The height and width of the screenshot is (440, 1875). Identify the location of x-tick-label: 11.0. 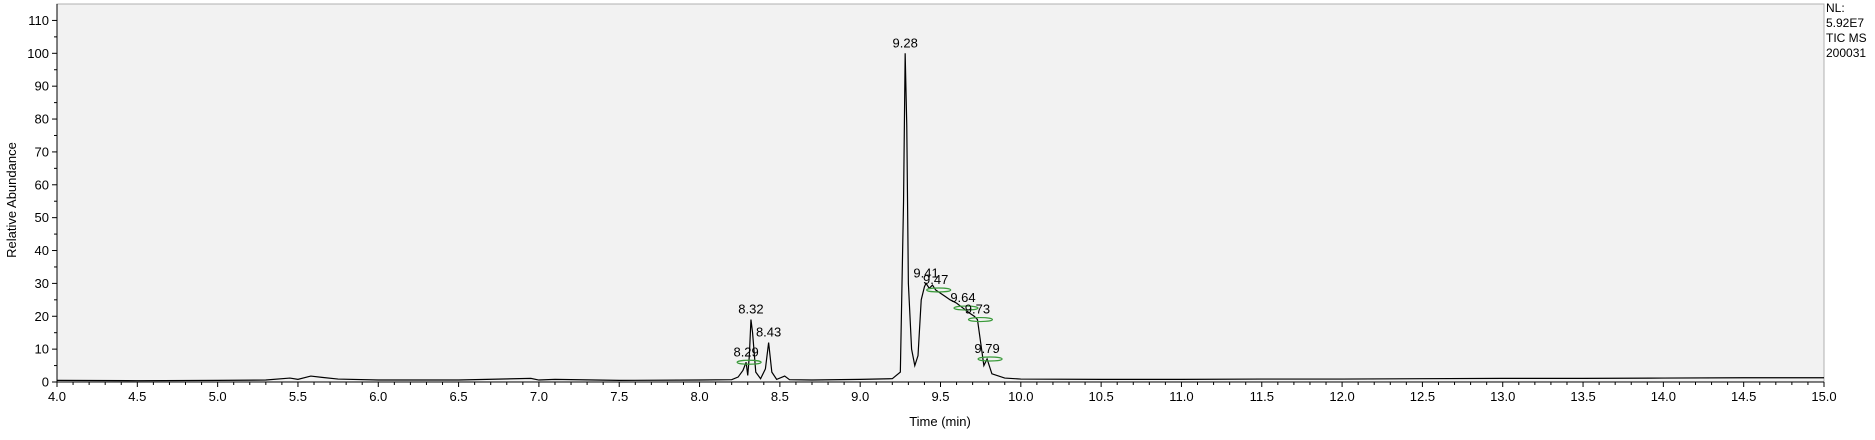
(1181, 396).